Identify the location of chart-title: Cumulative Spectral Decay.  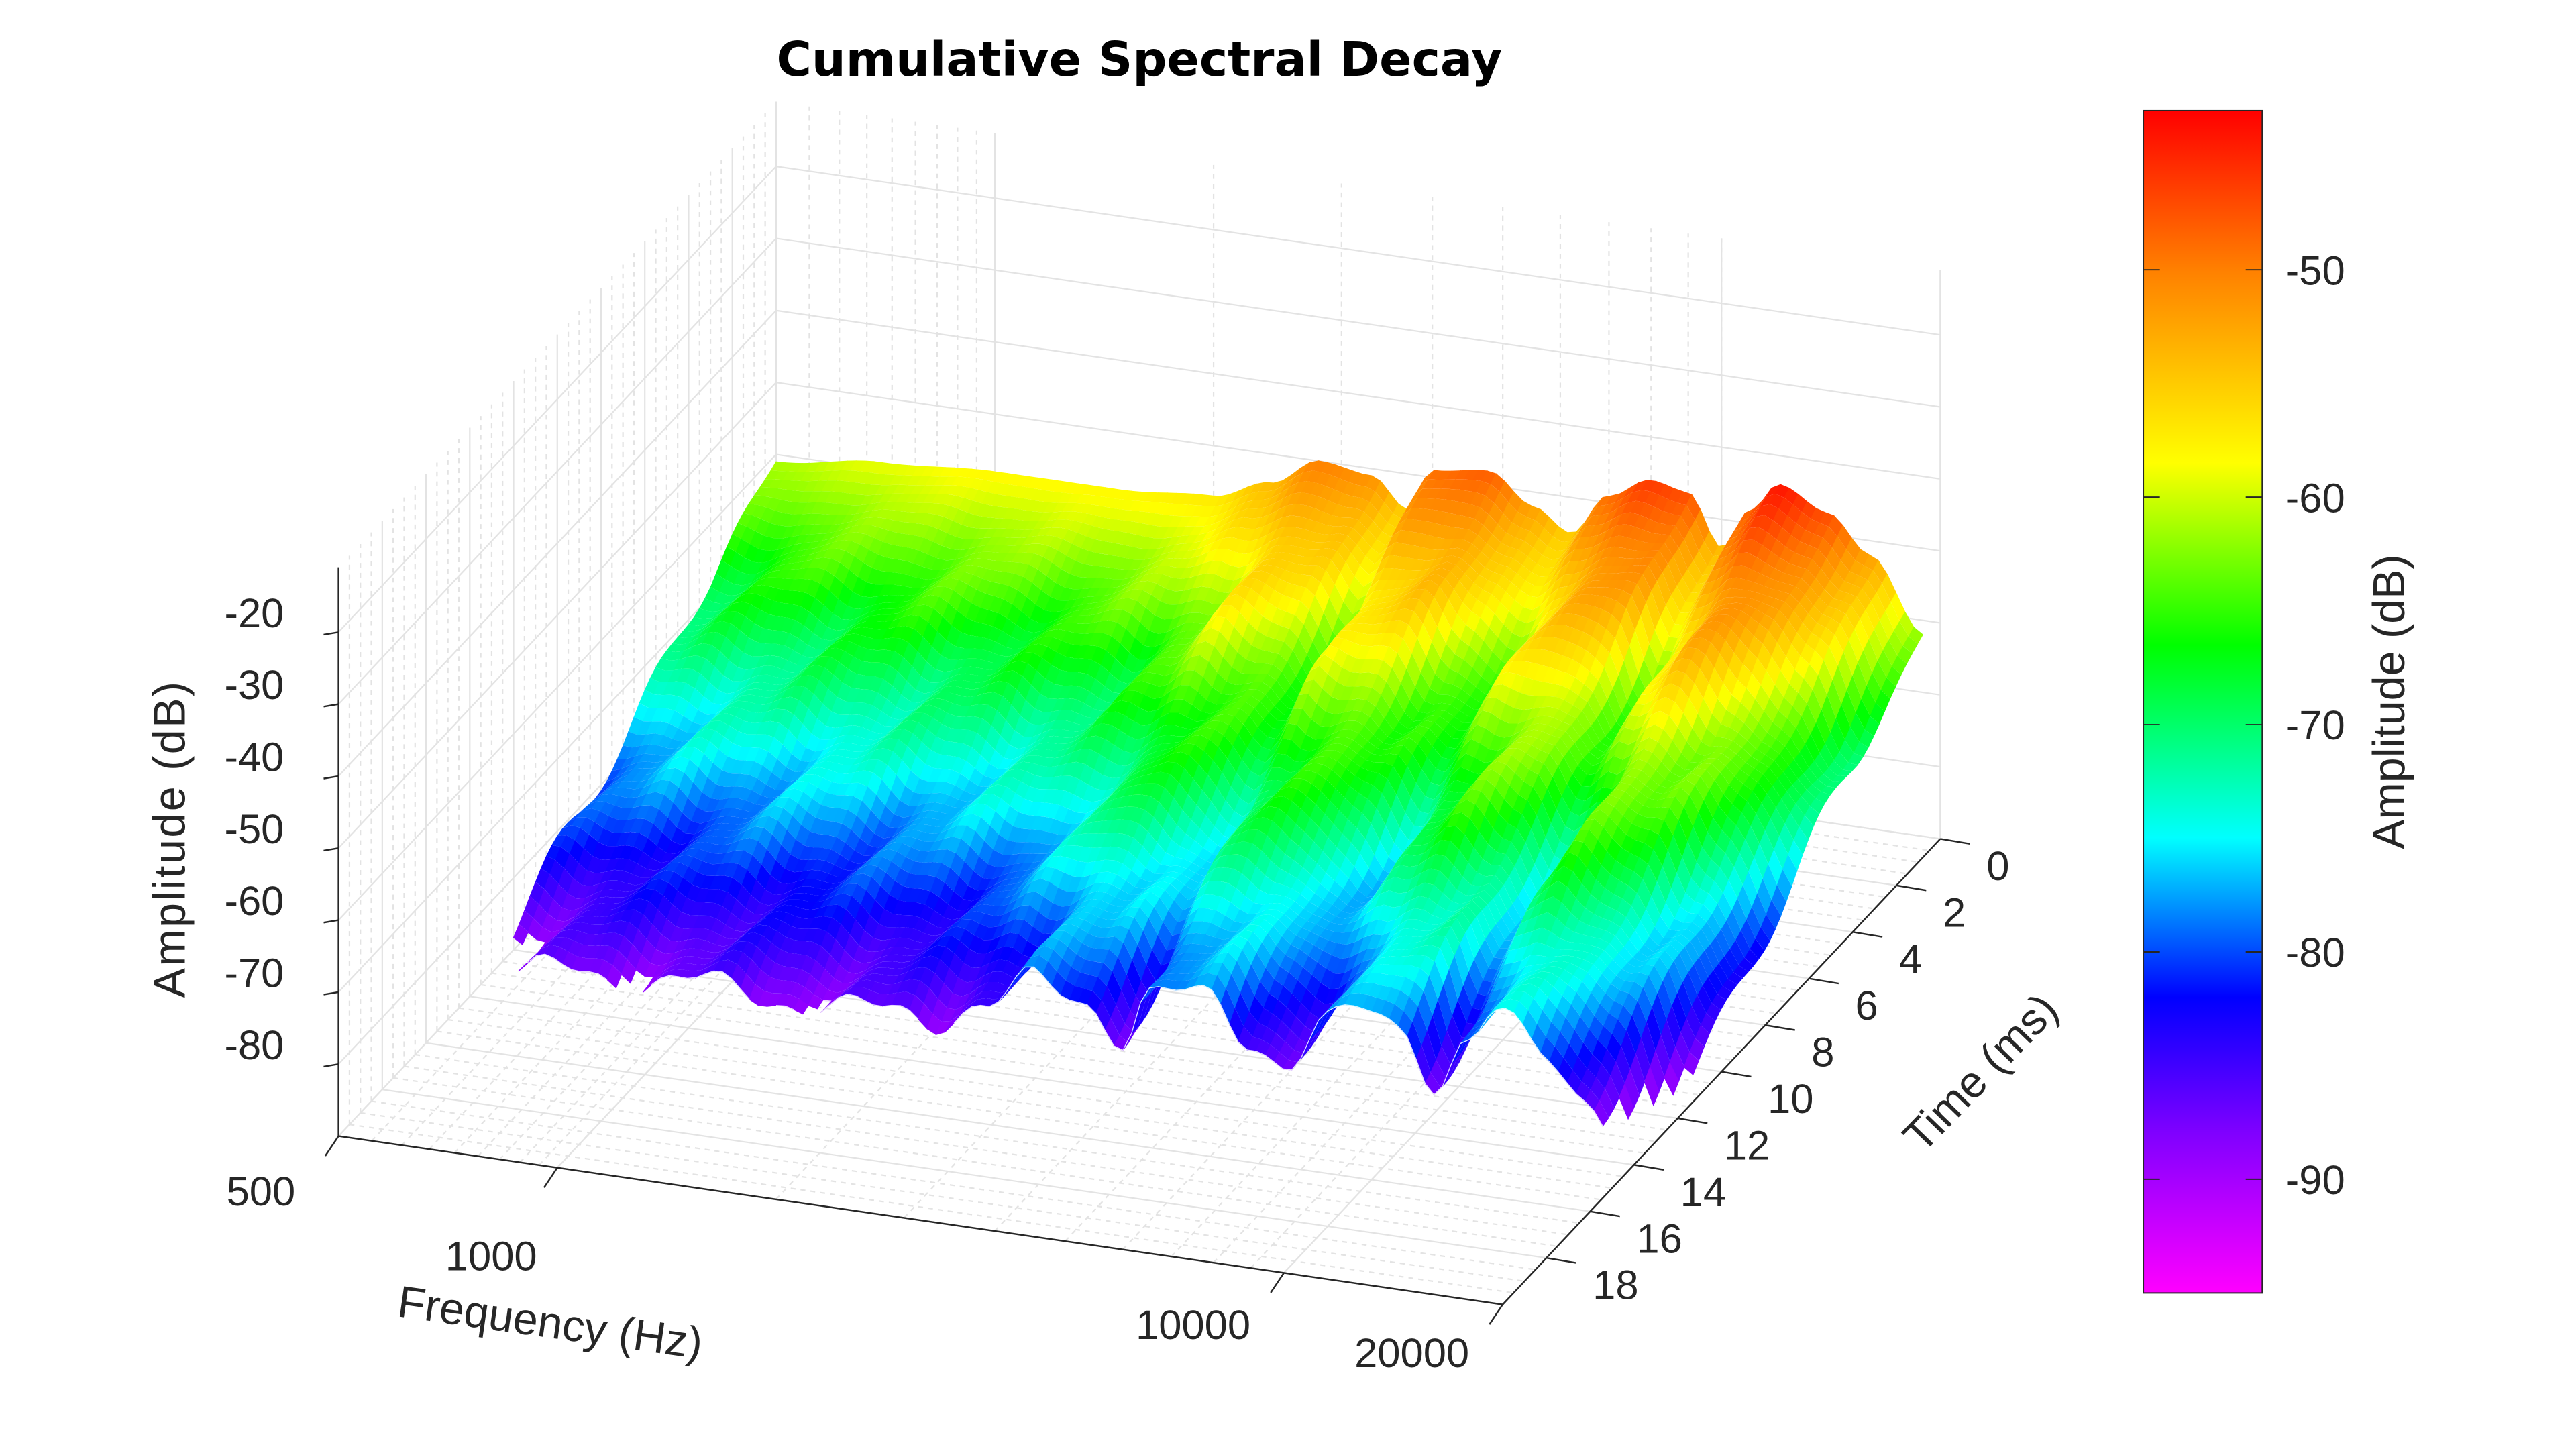
(1140, 59).